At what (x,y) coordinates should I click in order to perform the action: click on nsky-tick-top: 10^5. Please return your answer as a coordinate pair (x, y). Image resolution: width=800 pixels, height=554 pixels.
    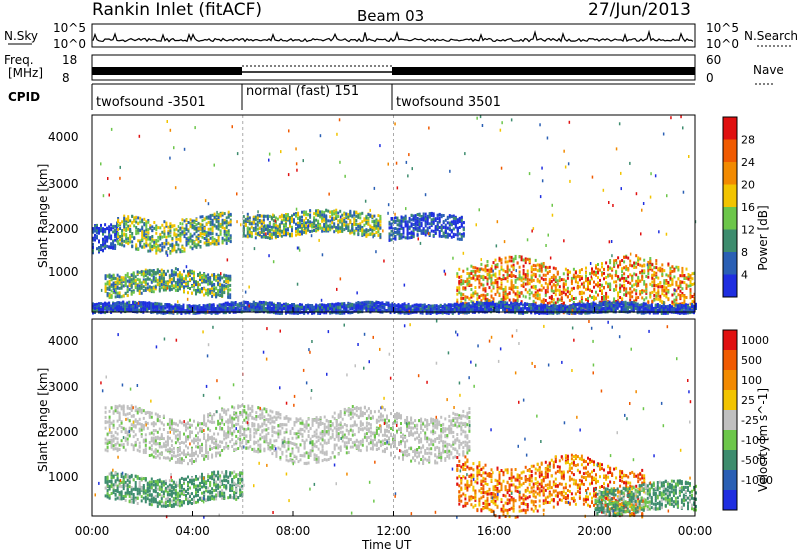
    Looking at the image, I should click on (69, 28).